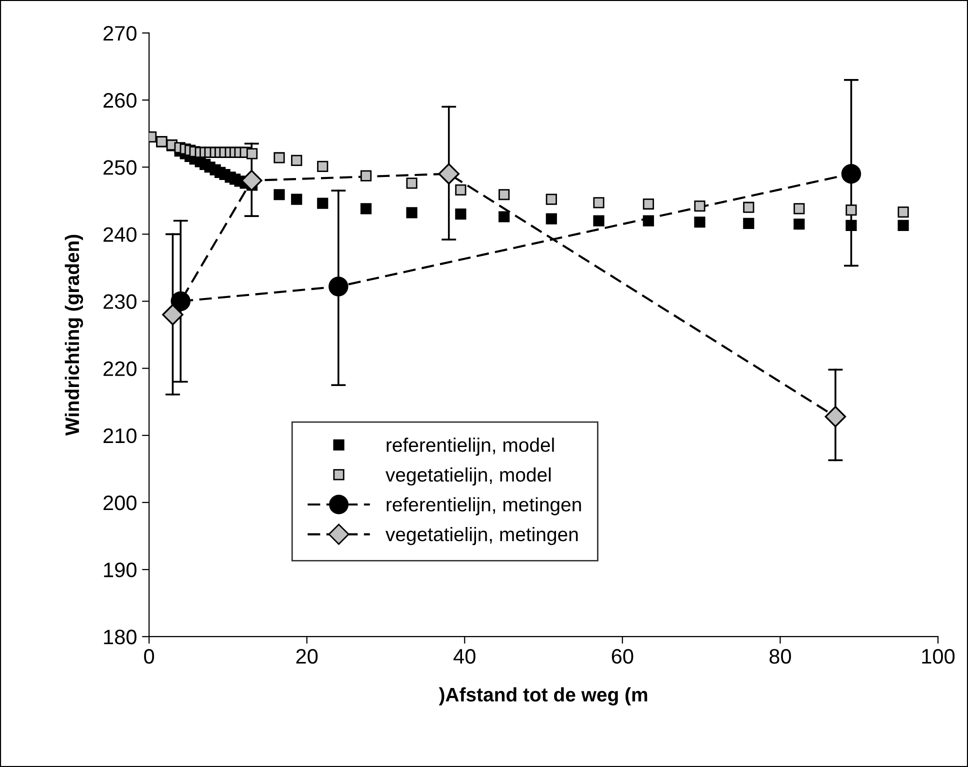  What do you see at coordinates (120, 436) in the screenshot?
I see `y-tick-label: 210` at bounding box center [120, 436].